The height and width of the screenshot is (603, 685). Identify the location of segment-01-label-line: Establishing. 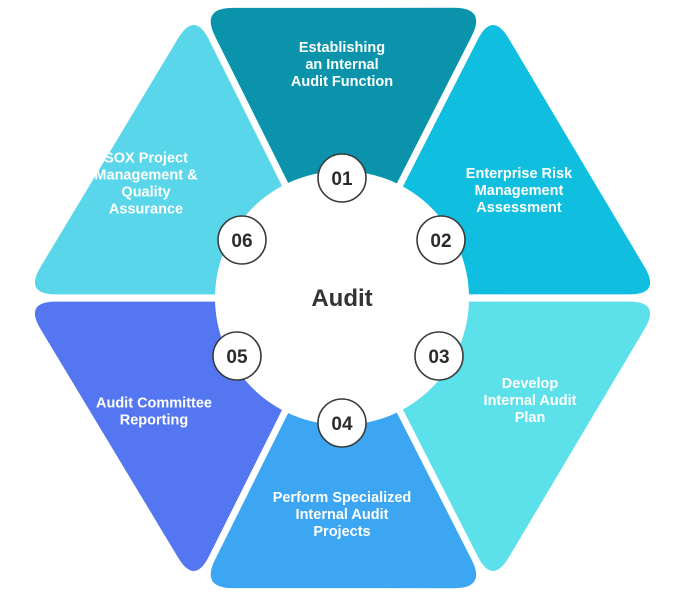
(342, 48).